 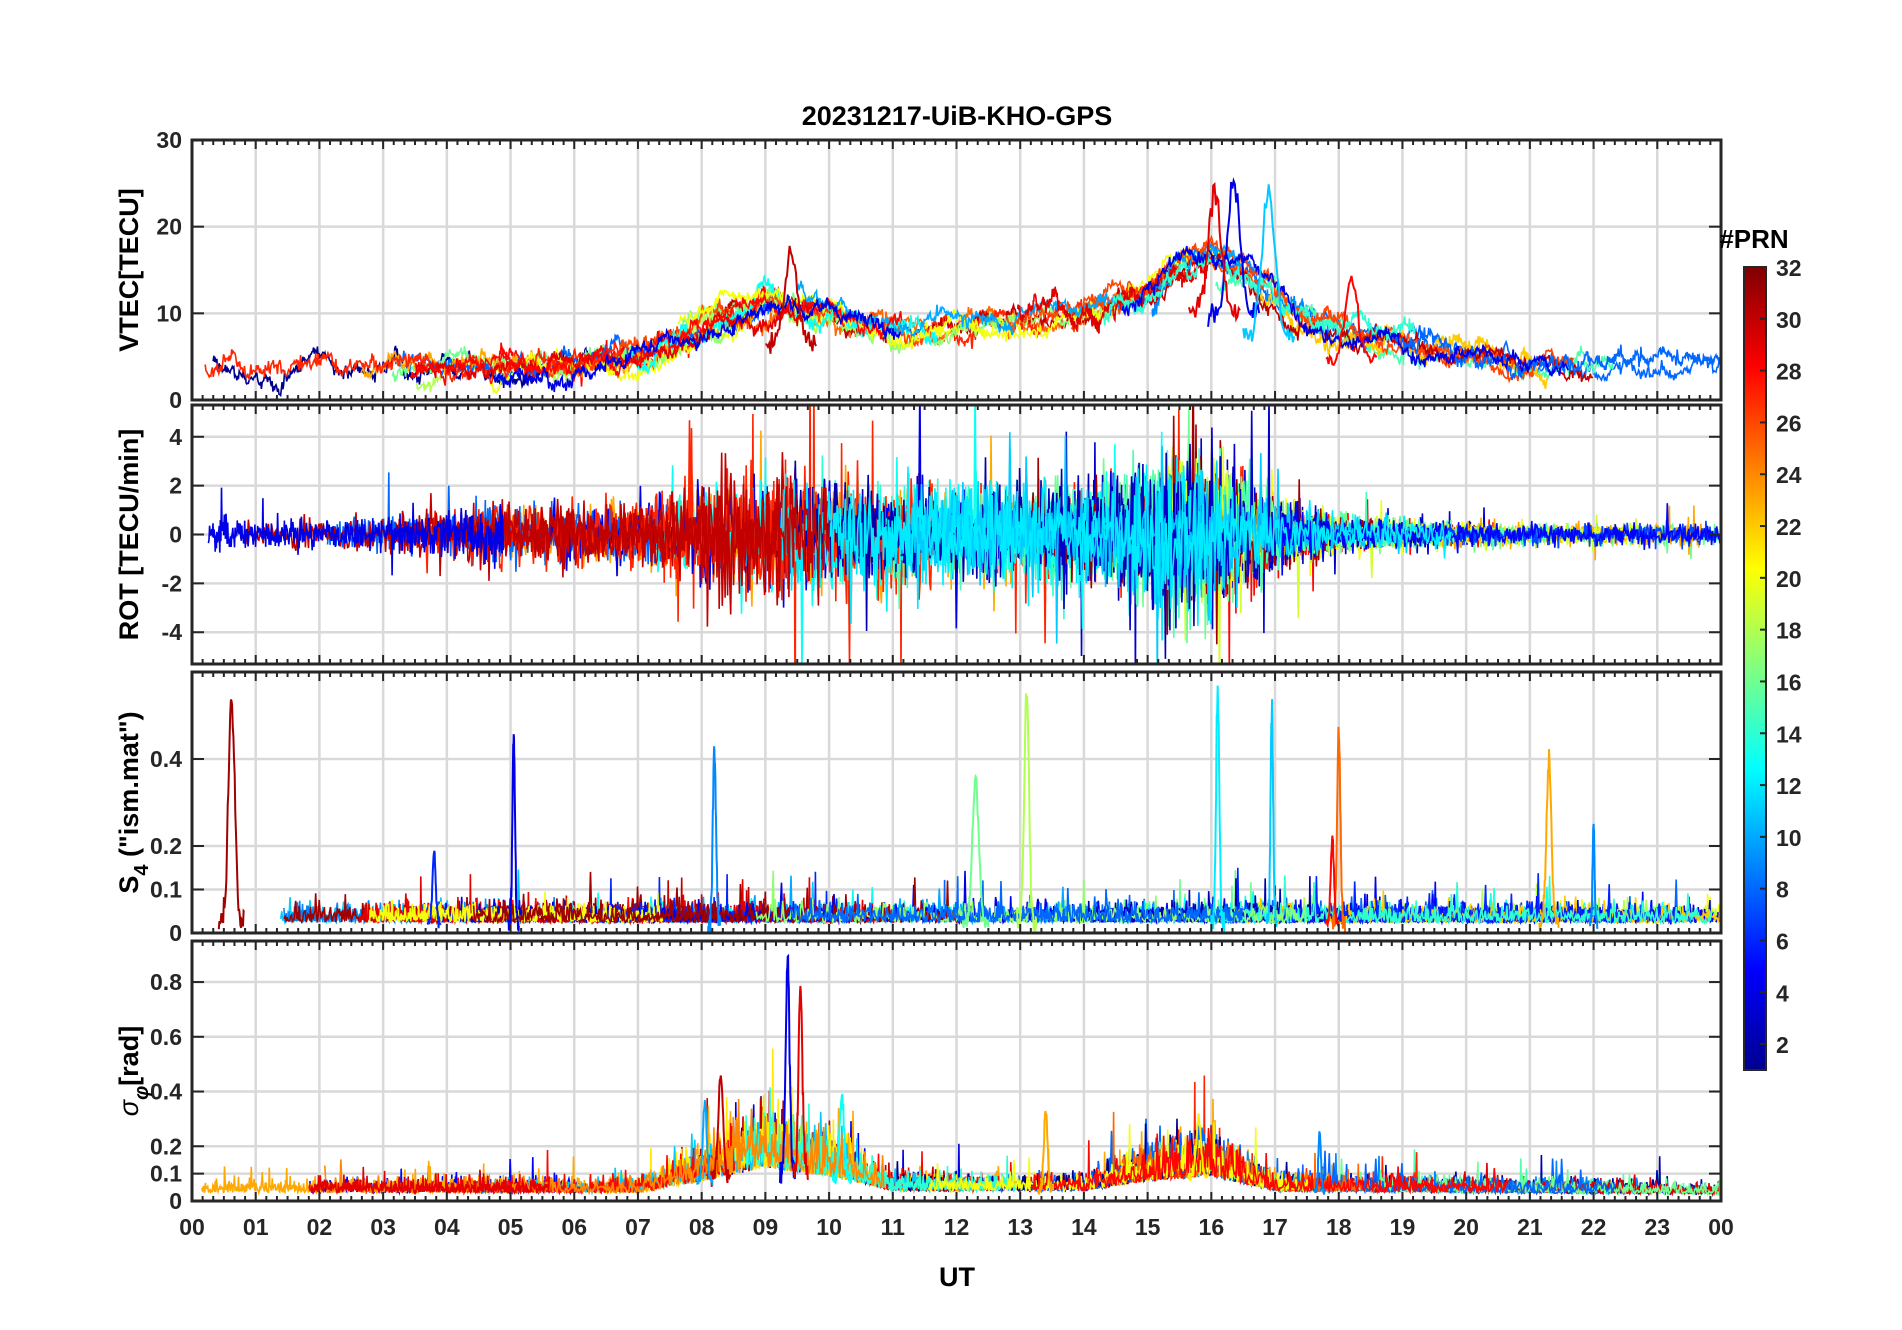 I want to click on colorbar-tick-label: 16, so click(x=1789, y=682).